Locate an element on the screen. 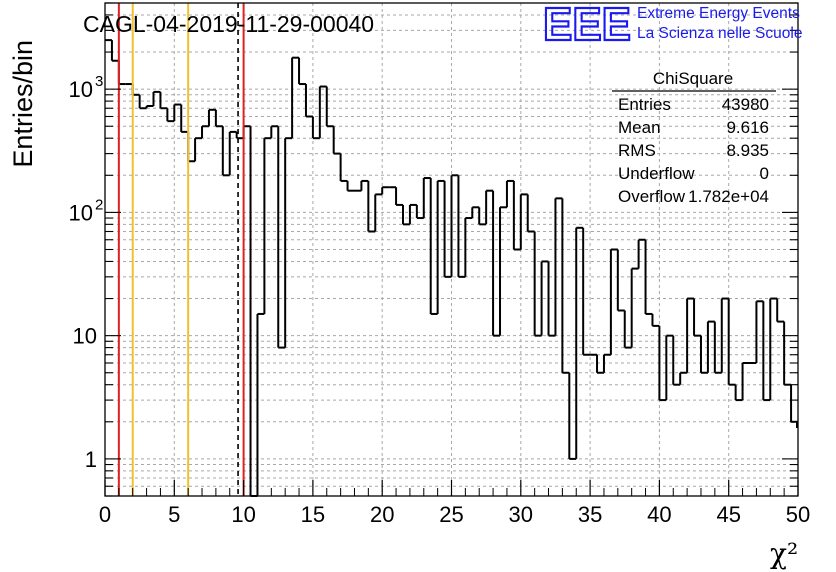 This screenshot has width=836, height=572. x-tick-label: 45 is located at coordinates (728, 514).